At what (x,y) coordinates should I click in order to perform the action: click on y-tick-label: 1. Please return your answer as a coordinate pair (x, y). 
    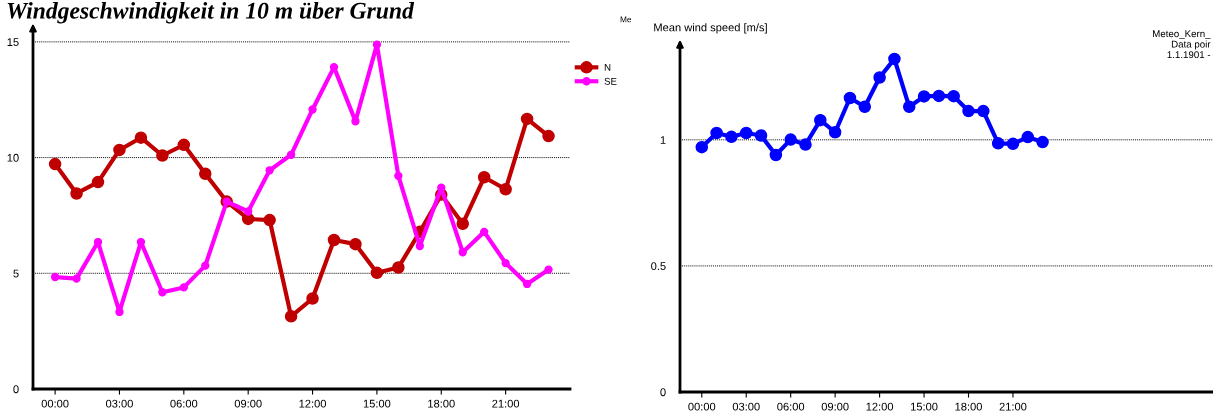
    Looking at the image, I should click on (663, 140).